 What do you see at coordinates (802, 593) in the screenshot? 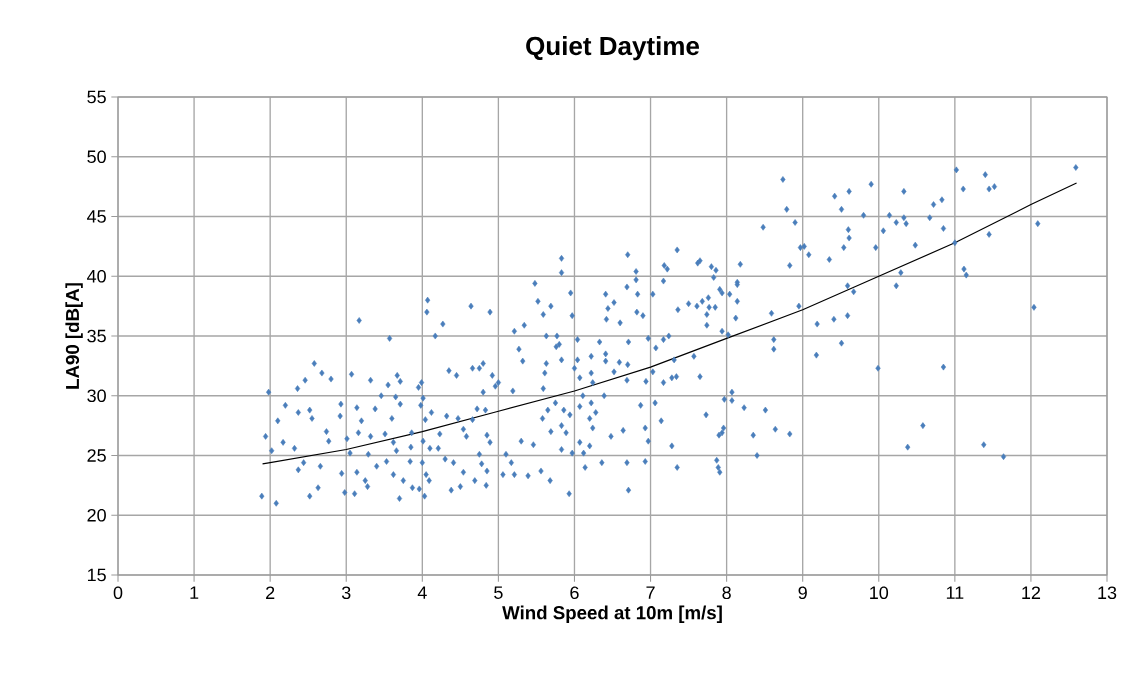
I see `x-tick-label: 9` at bounding box center [802, 593].